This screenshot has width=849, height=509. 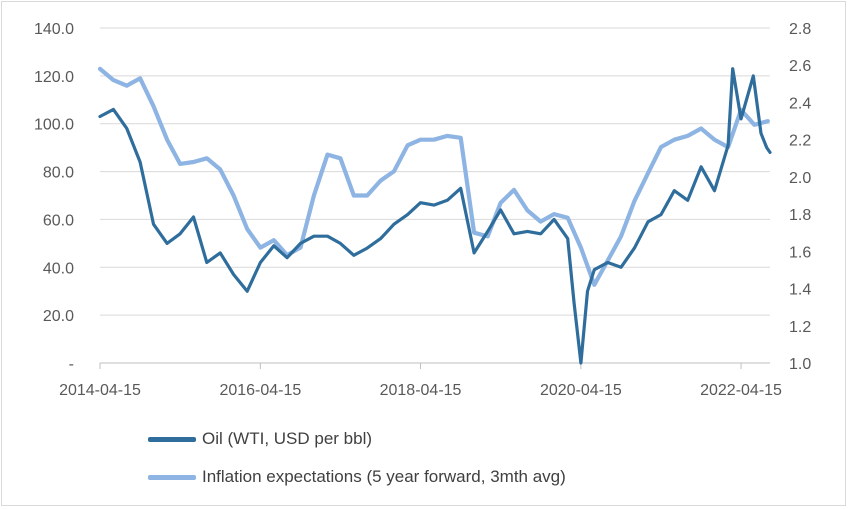 I want to click on right-tick-label: 1.2, so click(x=800, y=327).